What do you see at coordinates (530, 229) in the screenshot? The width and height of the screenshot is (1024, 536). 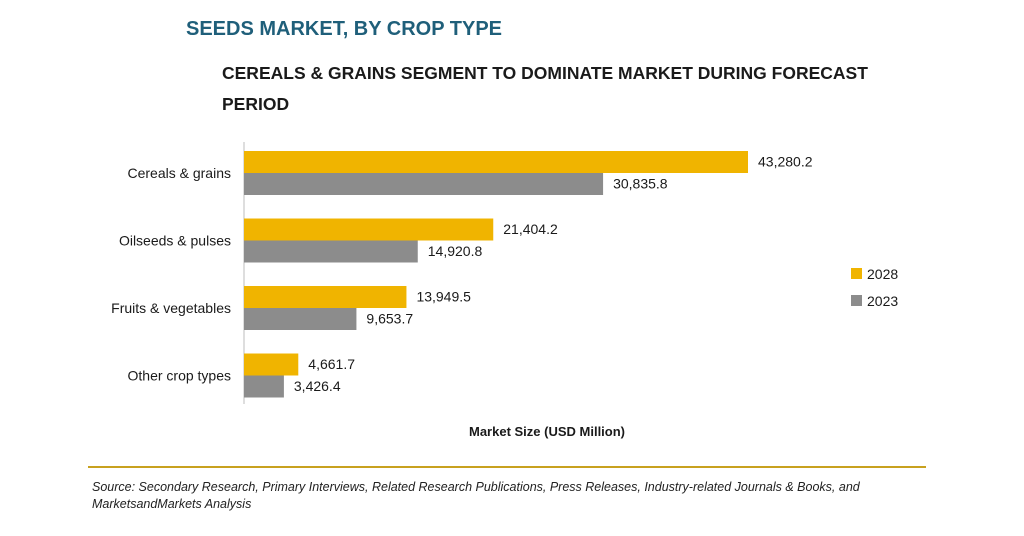 I see `data-label: 21,404.2` at bounding box center [530, 229].